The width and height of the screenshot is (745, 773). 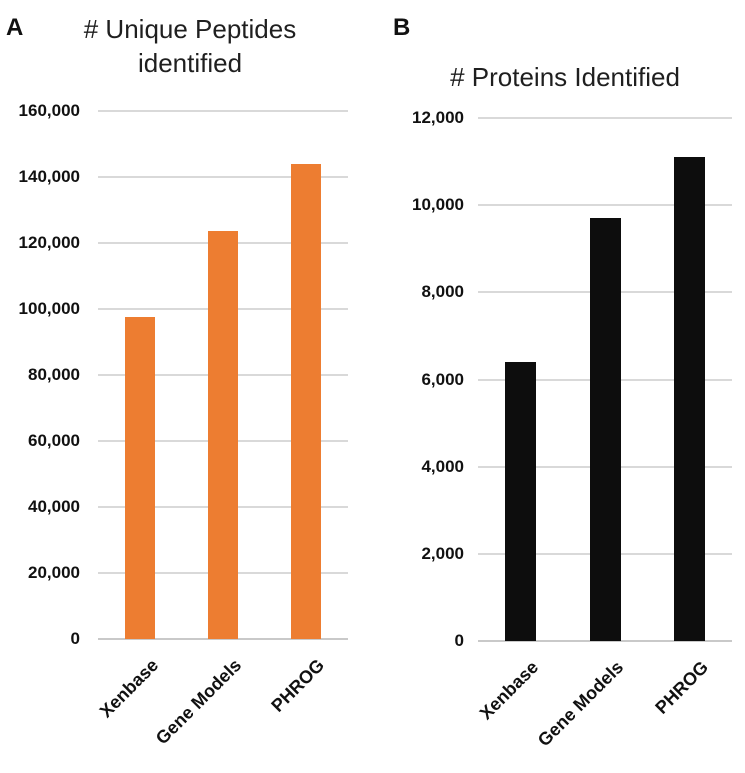 I want to click on y-tick-label: 12,000, so click(x=438, y=117).